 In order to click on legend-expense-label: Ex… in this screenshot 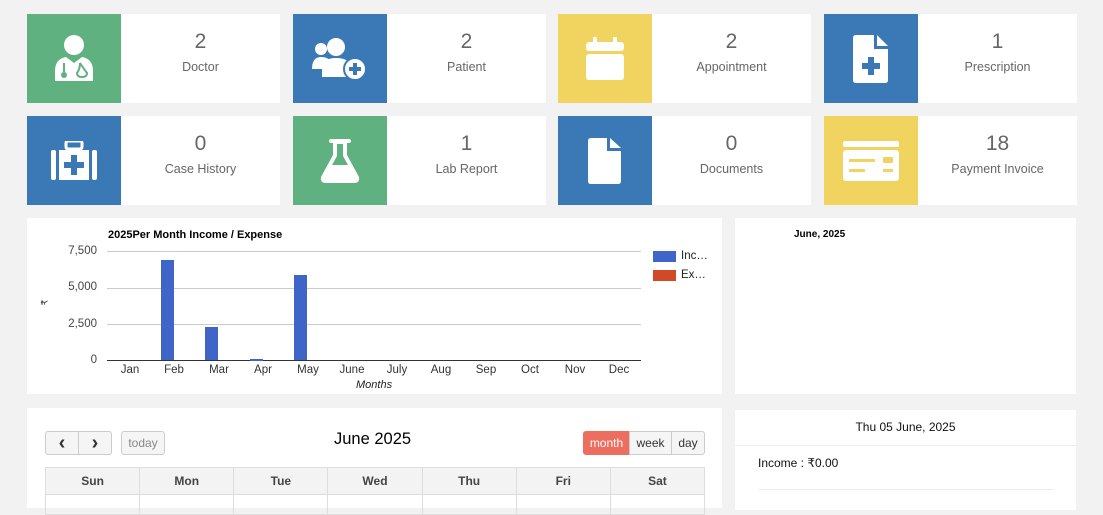, I will do `click(693, 275)`.